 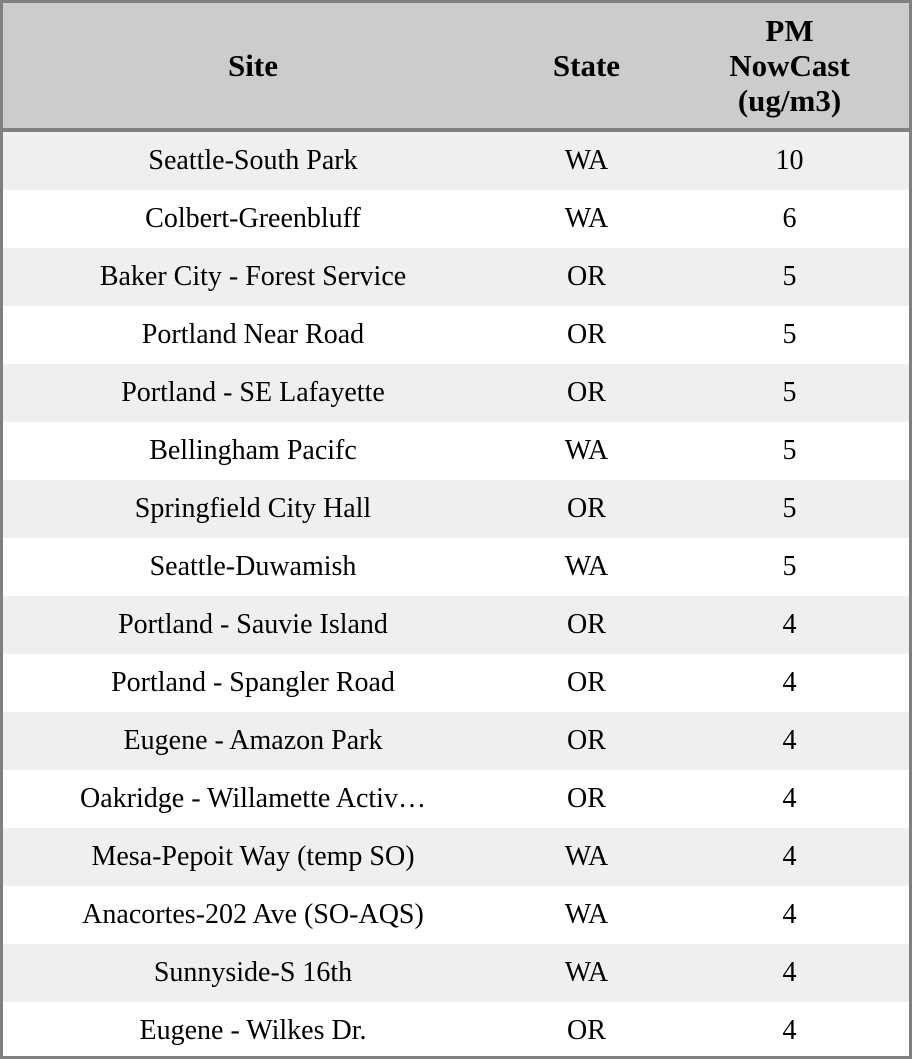 I want to click on table-row: Eugene - Amazon Park OR 4, so click(x=456, y=741).